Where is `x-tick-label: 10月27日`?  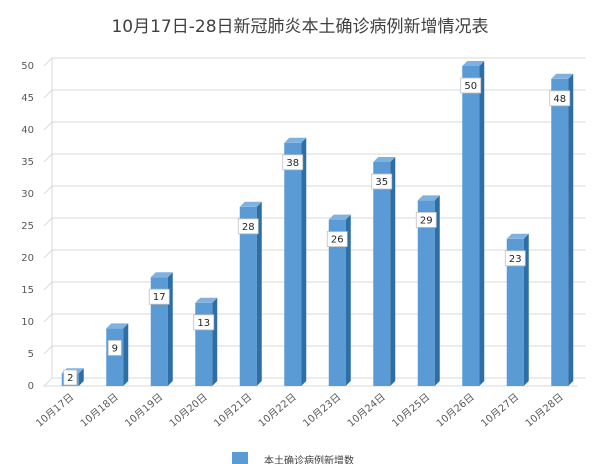 x-tick-label: 10月27日 is located at coordinates (500, 410).